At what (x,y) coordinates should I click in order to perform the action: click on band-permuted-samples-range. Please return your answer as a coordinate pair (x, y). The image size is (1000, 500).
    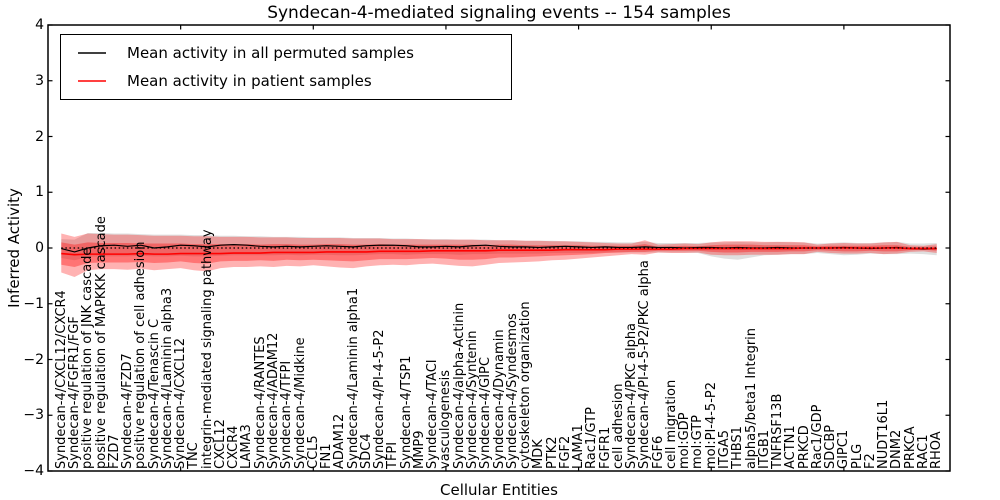
    Looking at the image, I should click on (499, 246).